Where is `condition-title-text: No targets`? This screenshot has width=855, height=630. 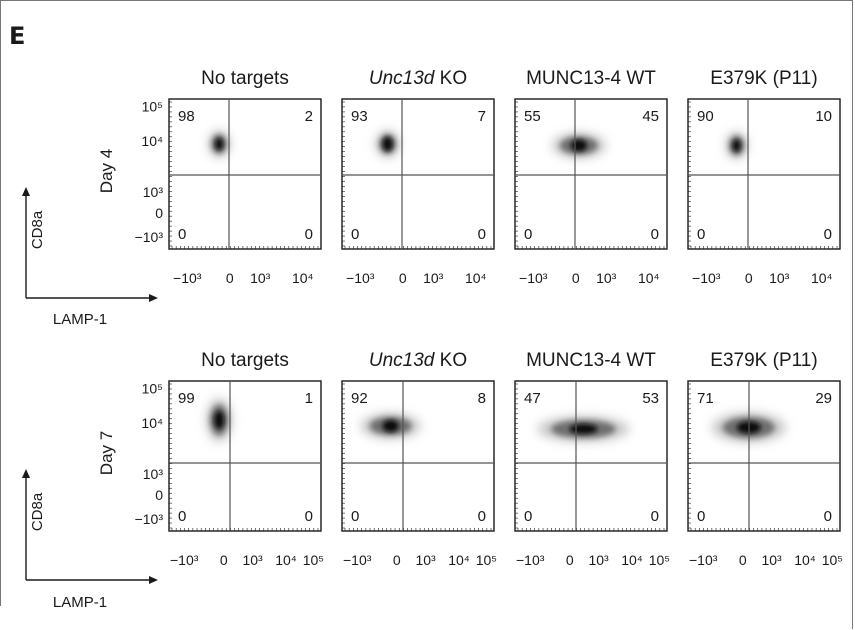
condition-title-text: No targets is located at coordinates (245, 78).